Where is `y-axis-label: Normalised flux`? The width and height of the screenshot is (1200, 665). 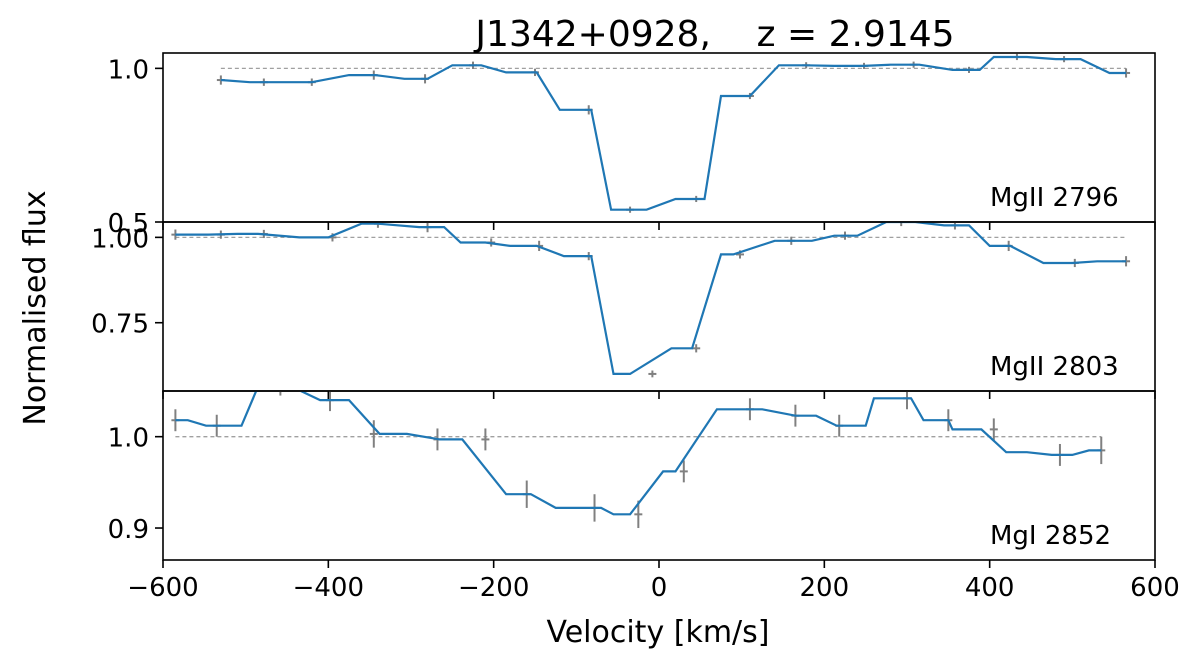
y-axis-label: Normalised flux is located at coordinates (35, 307).